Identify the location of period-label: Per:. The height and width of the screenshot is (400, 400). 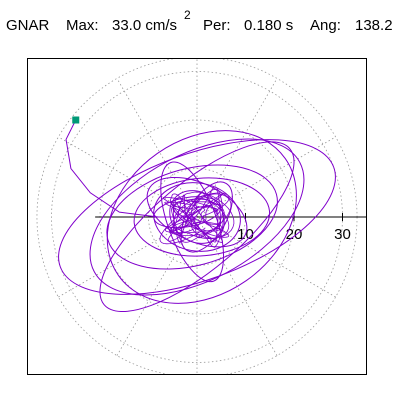
(217, 25).